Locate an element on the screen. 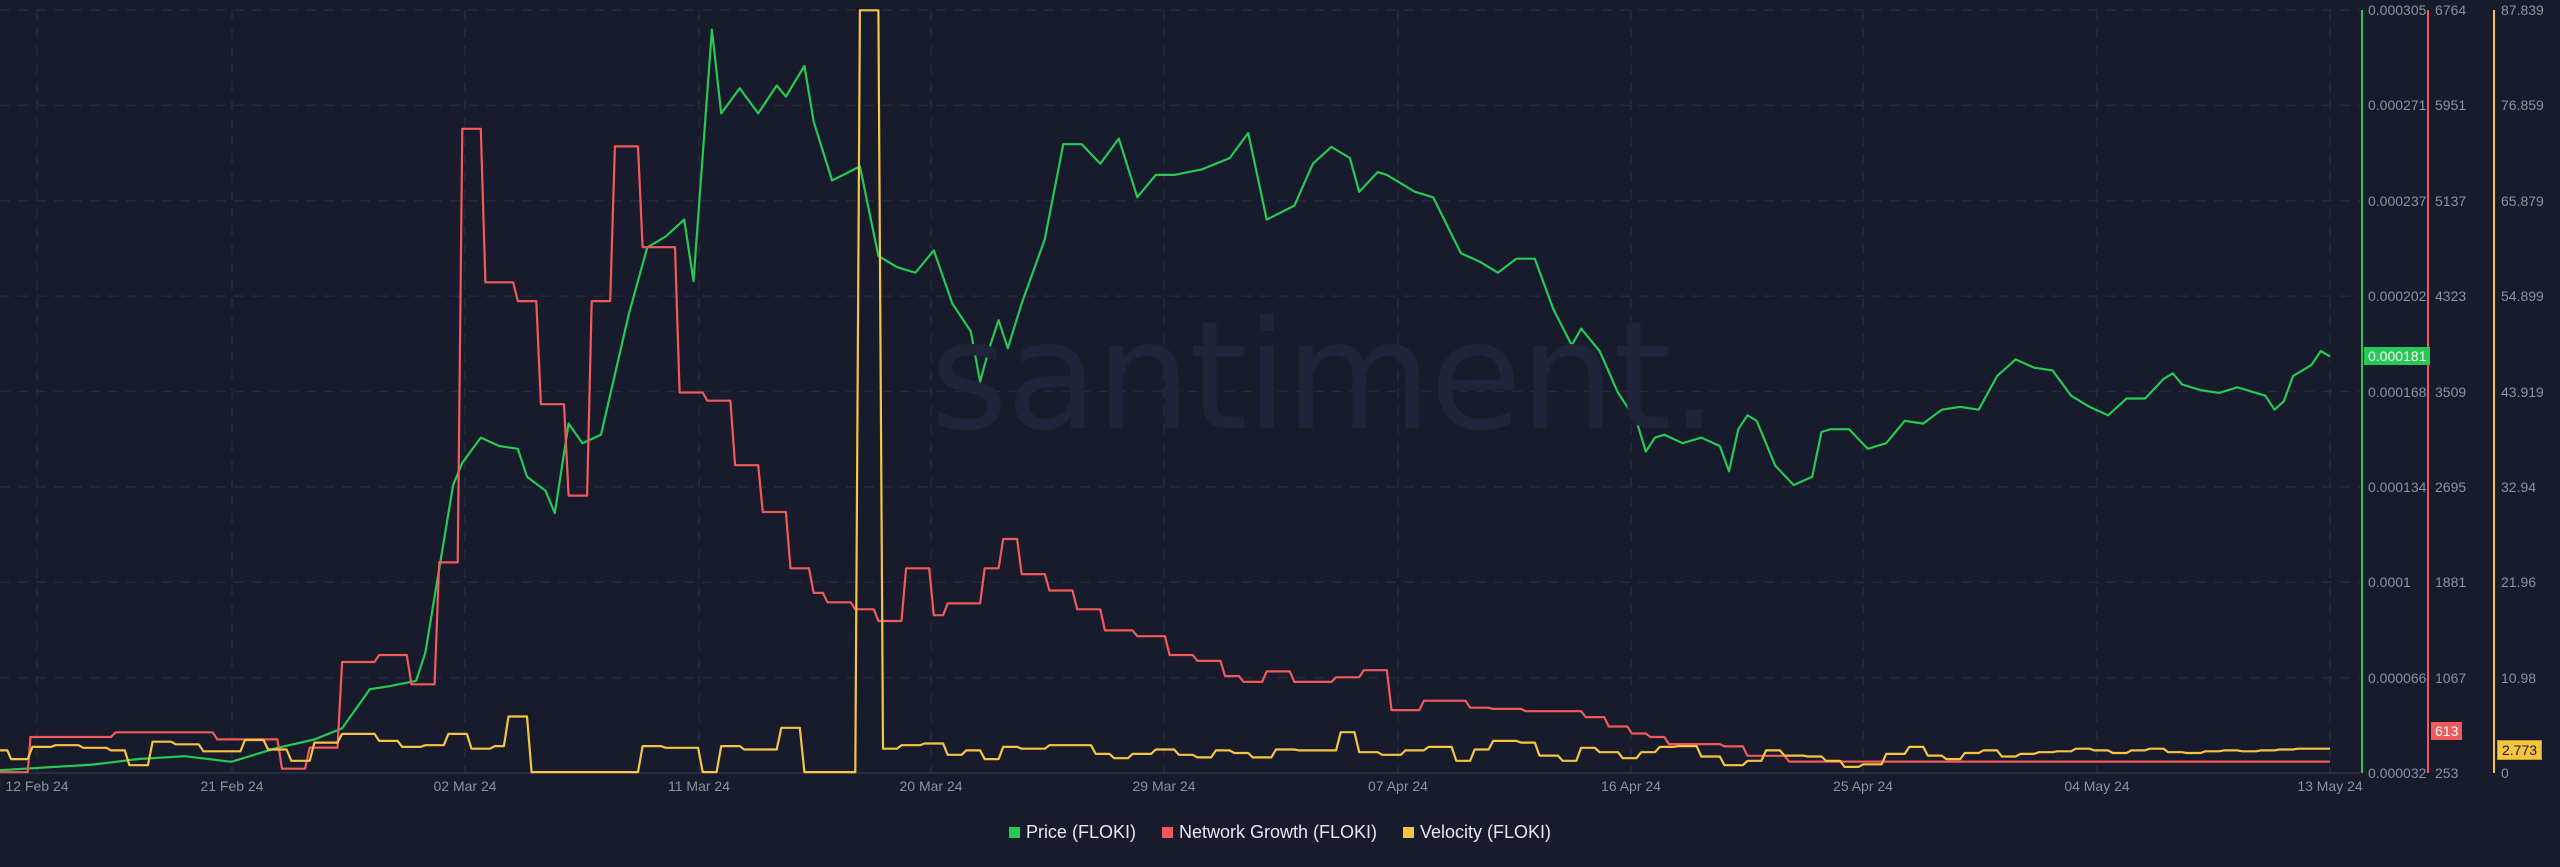  y-tick-label: 0.000066 is located at coordinates (2397, 677).